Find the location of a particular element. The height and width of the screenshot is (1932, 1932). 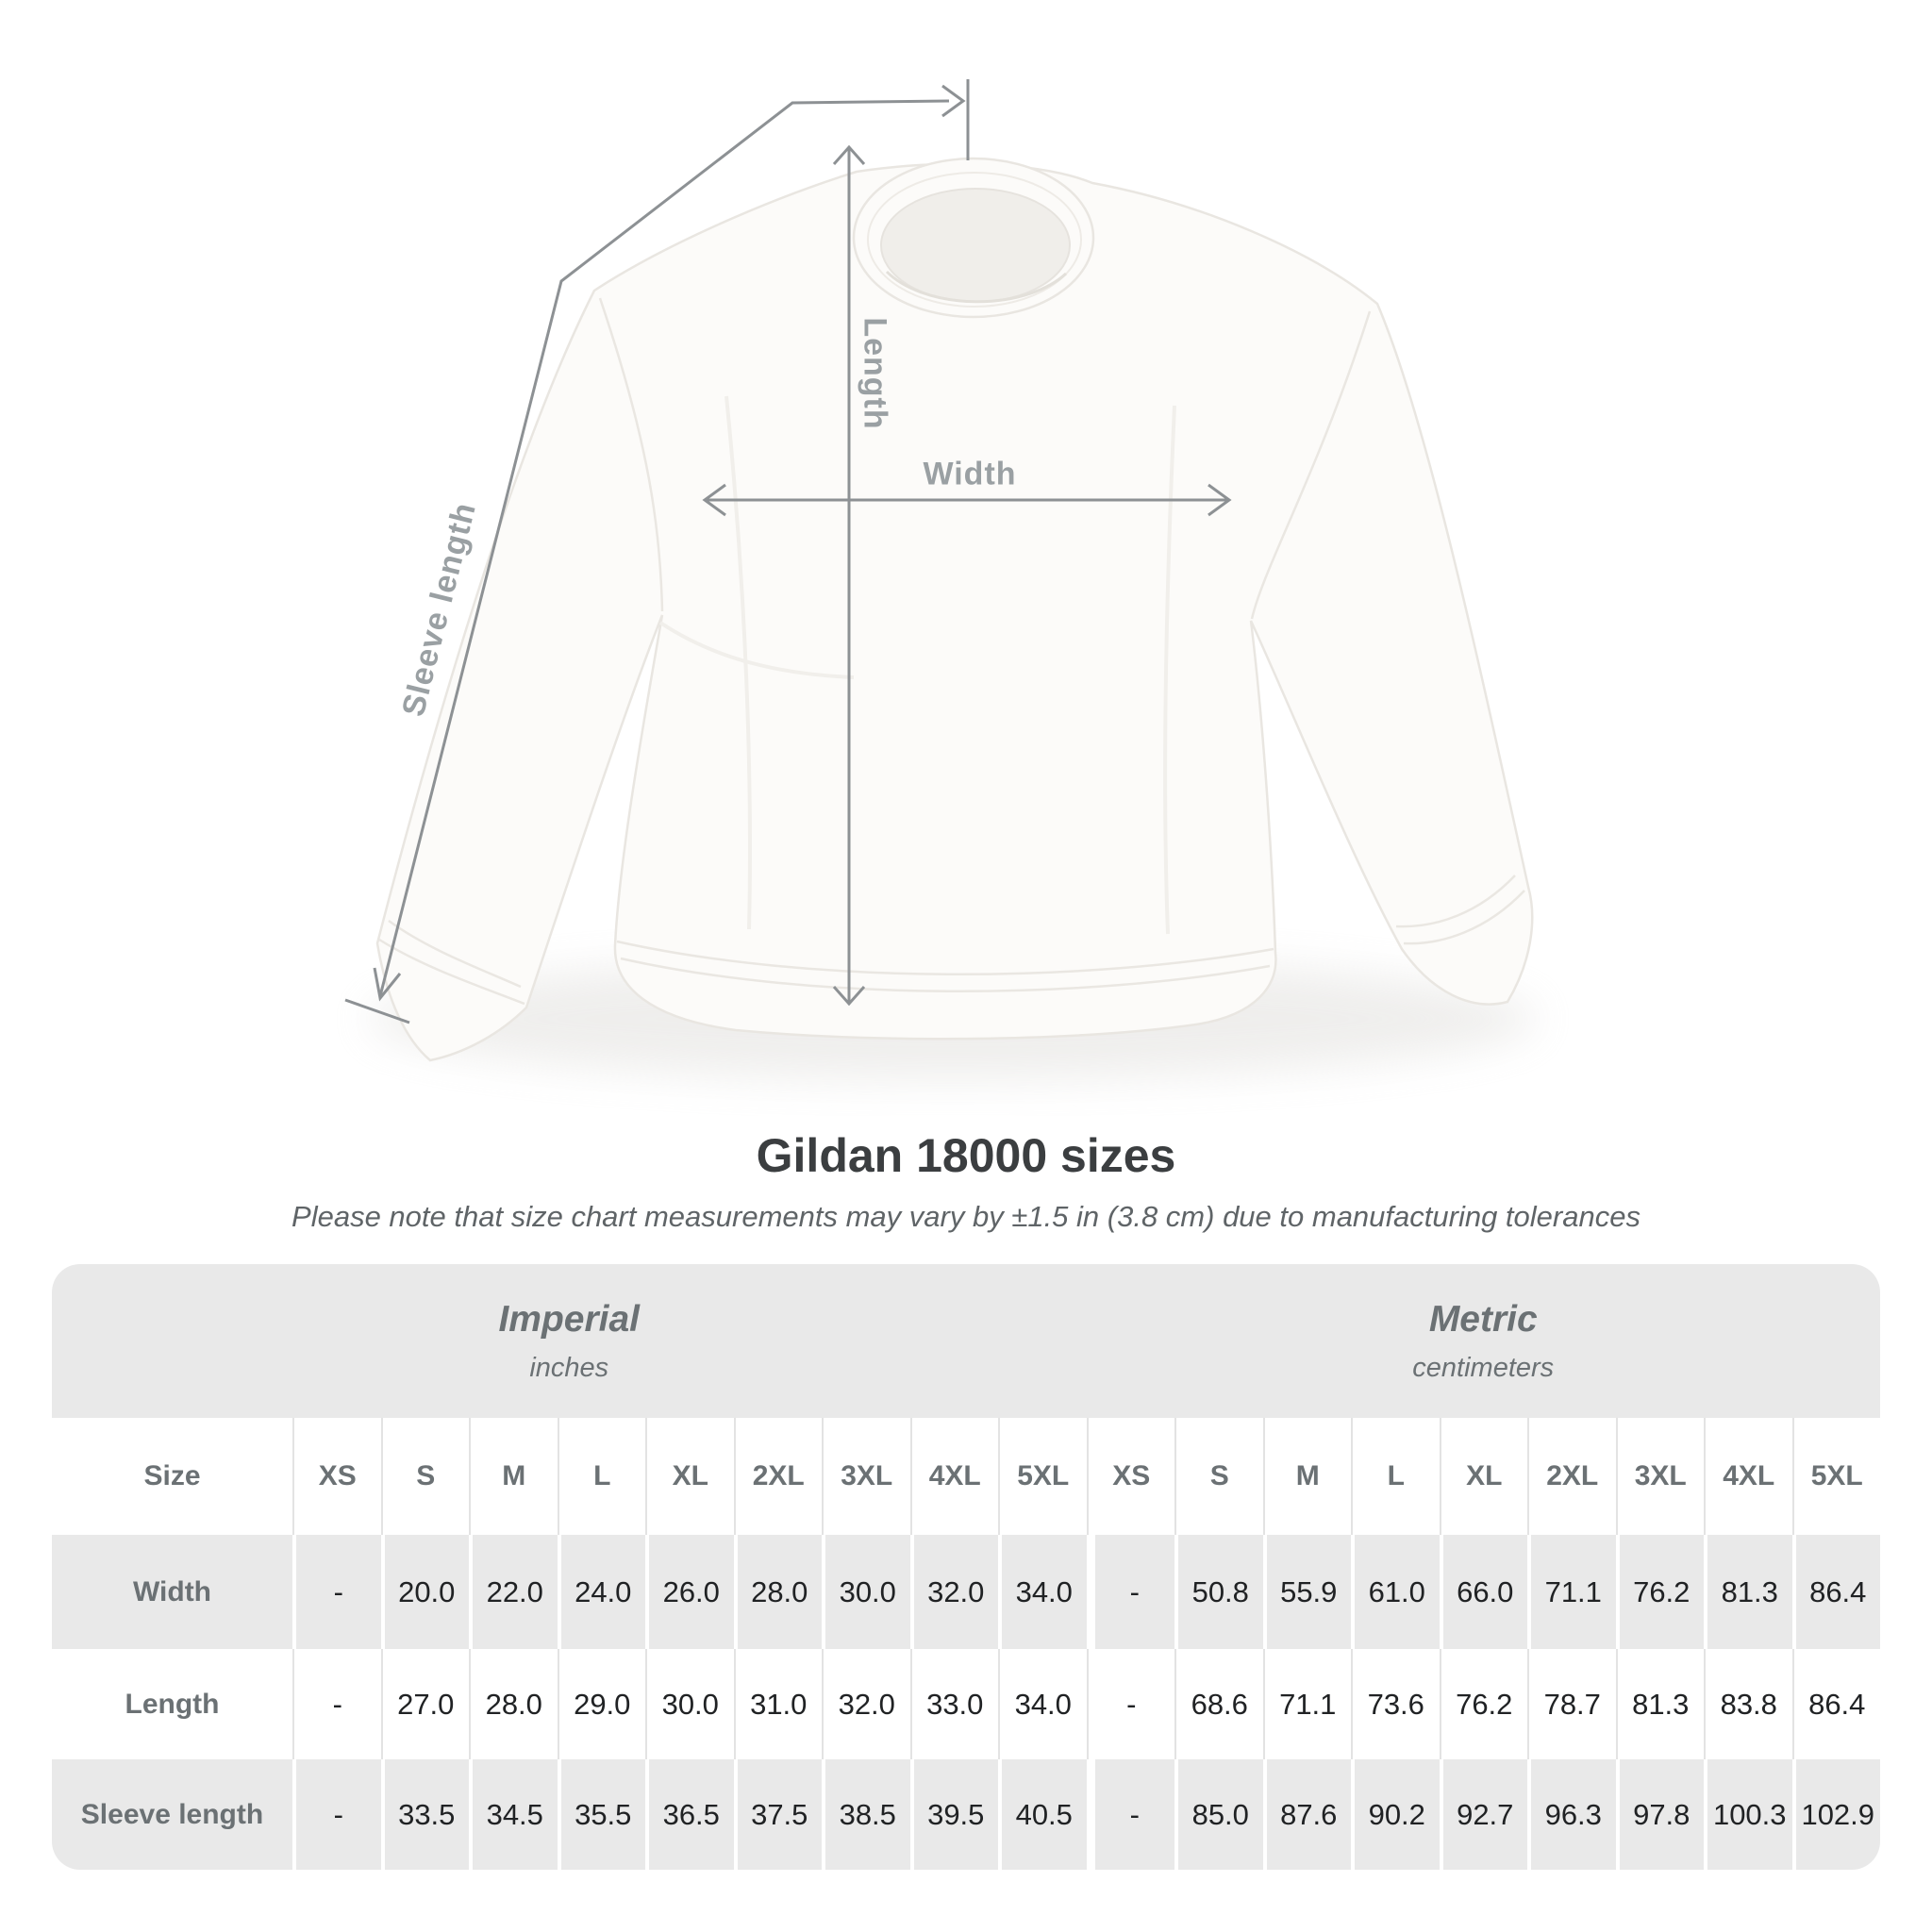

unit-group-header-row: Imperial inches Metric centimeters is located at coordinates (966, 1341).